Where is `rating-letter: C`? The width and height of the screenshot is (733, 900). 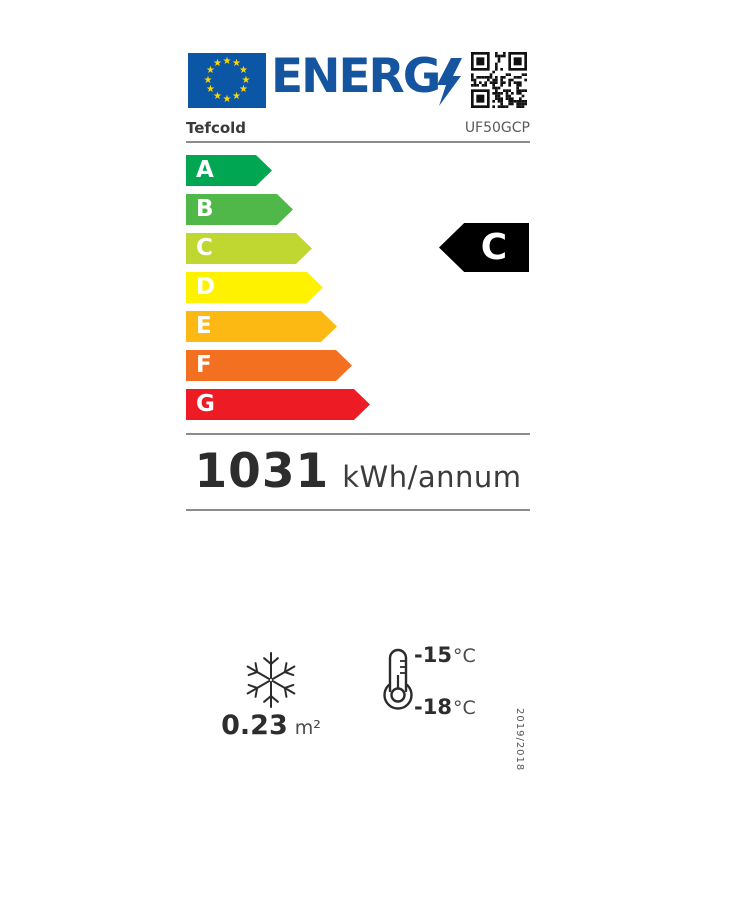 rating-letter: C is located at coordinates (494, 247).